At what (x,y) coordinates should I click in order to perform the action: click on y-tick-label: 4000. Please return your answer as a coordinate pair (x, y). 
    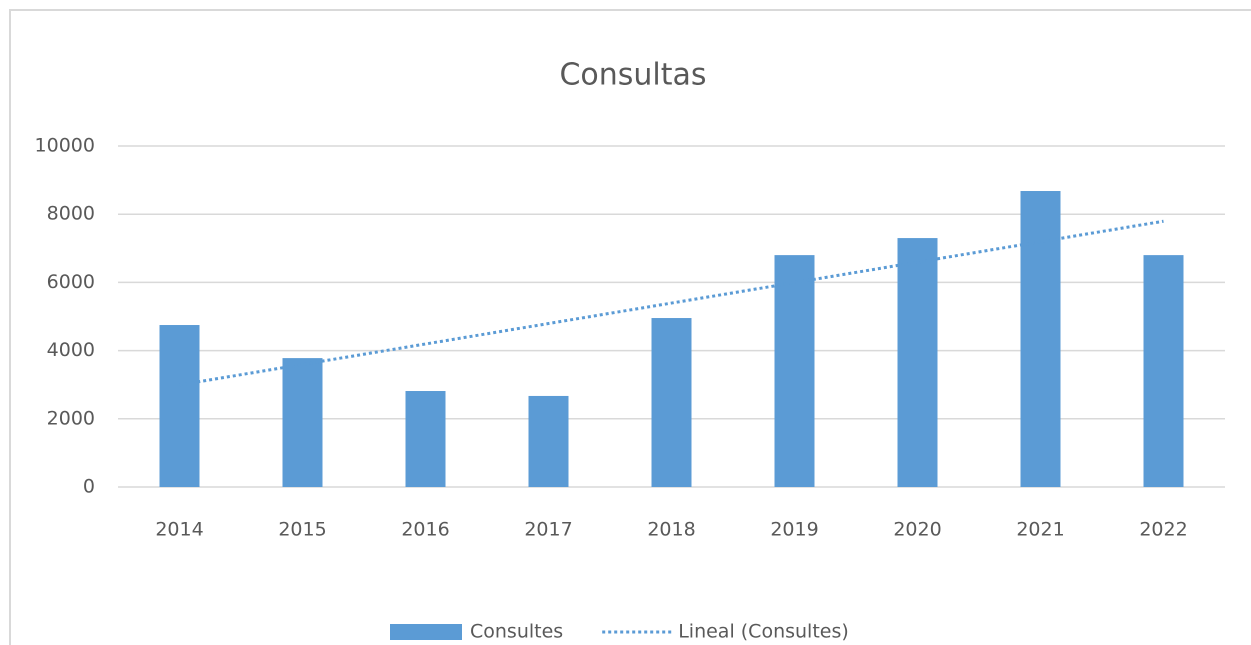
    Looking at the image, I should click on (71, 350).